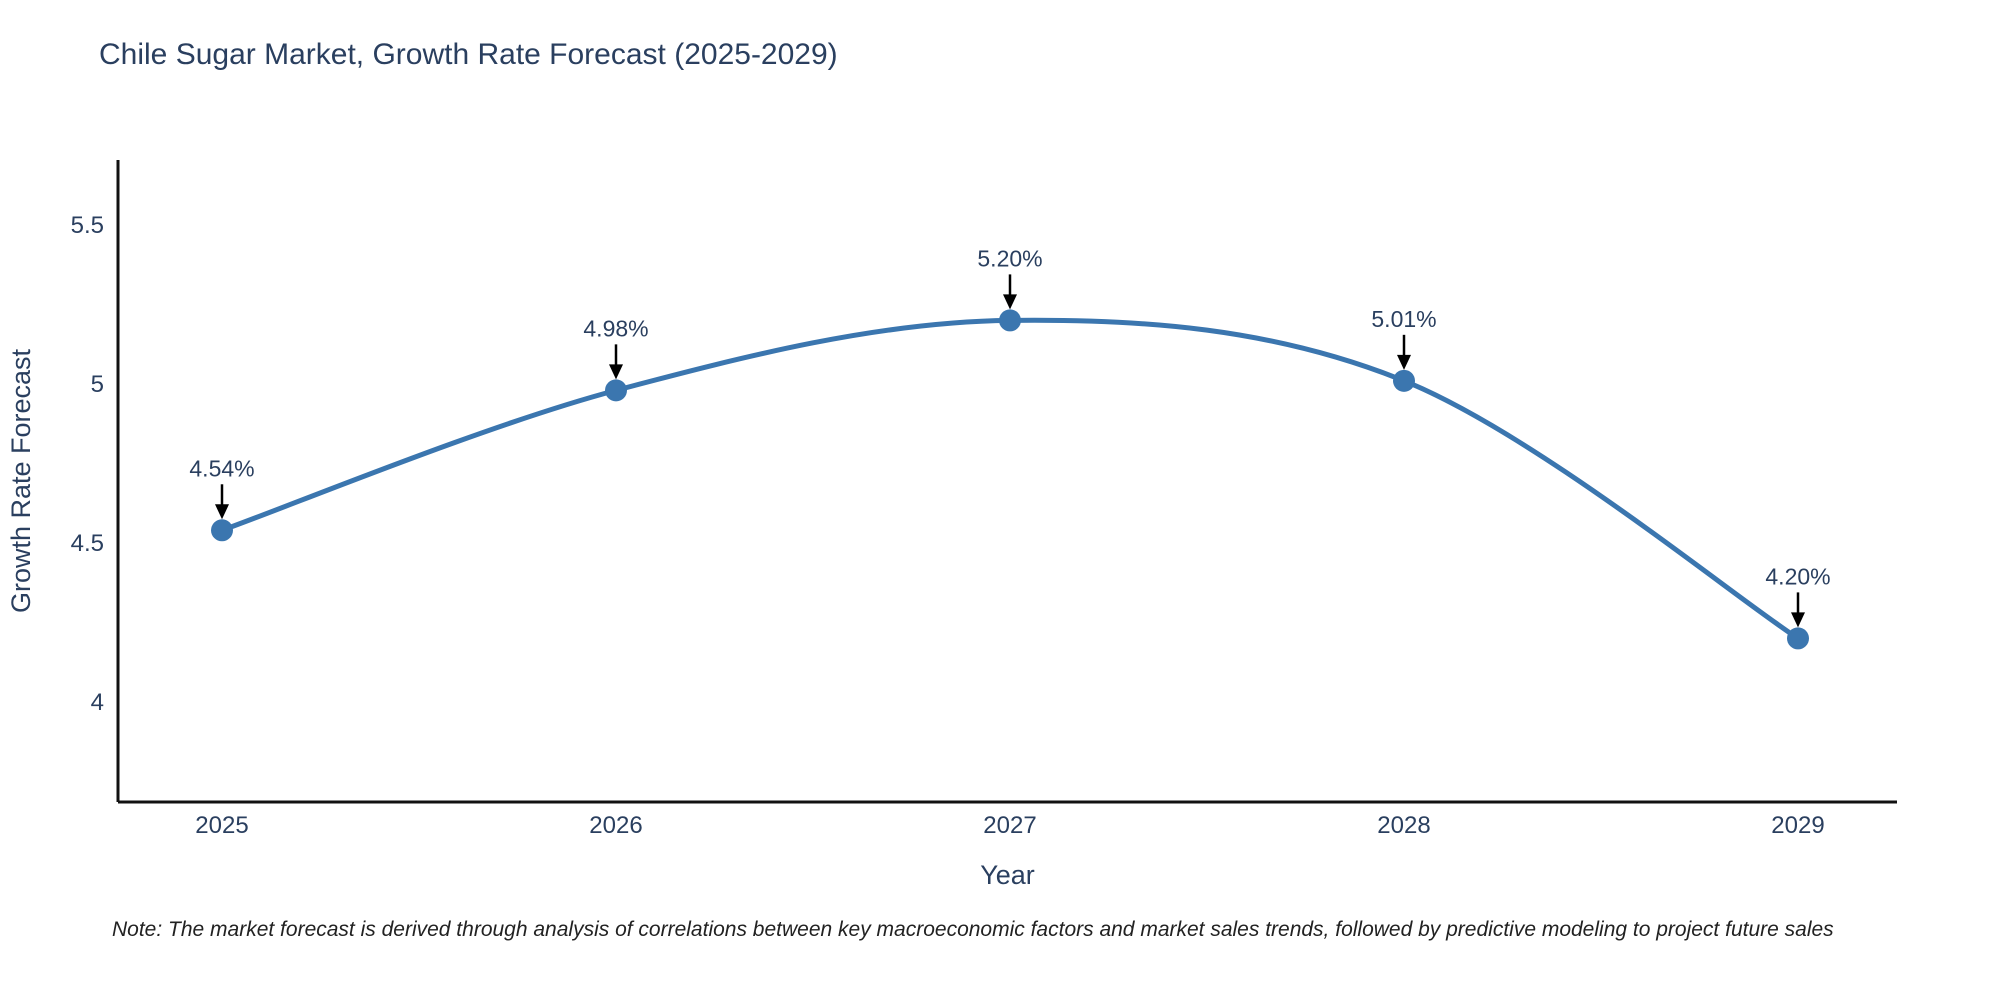 Image resolution: width=2000 pixels, height=1000 pixels. What do you see at coordinates (1797, 825) in the screenshot?
I see `x-tick-label: 2029` at bounding box center [1797, 825].